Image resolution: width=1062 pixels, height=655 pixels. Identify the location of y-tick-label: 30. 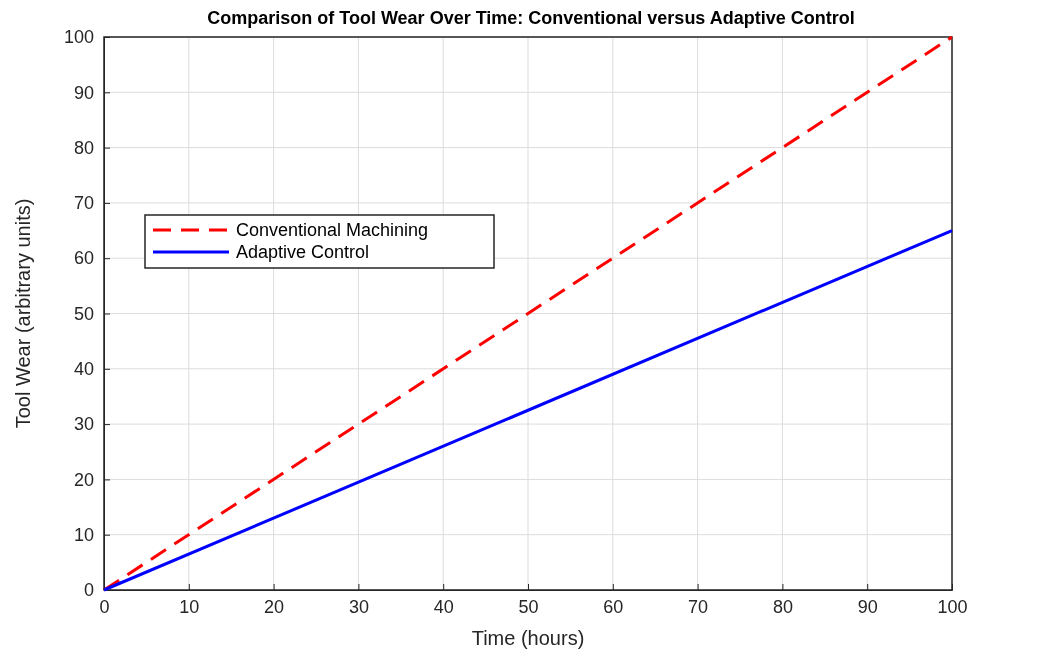
(83, 424).